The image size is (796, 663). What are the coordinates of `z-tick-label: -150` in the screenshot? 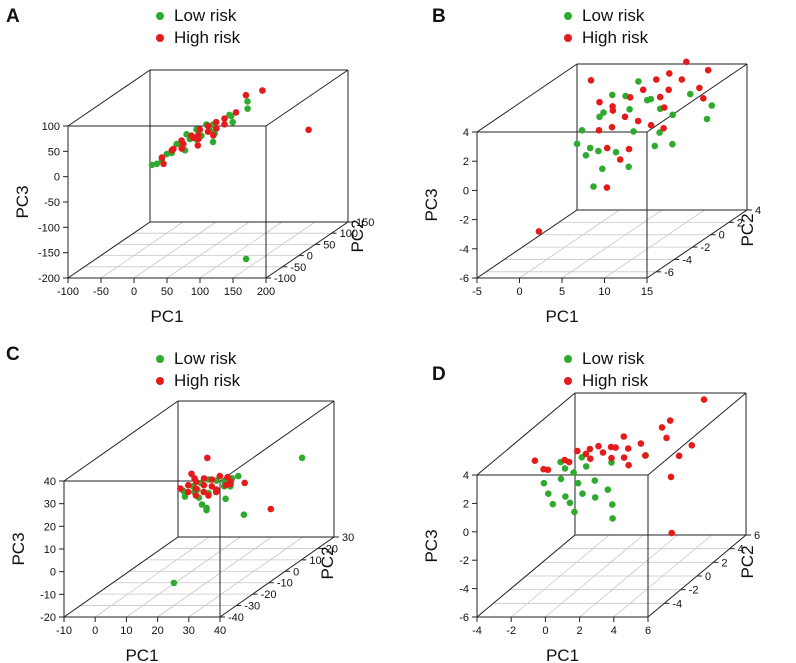 It's located at (49, 254).